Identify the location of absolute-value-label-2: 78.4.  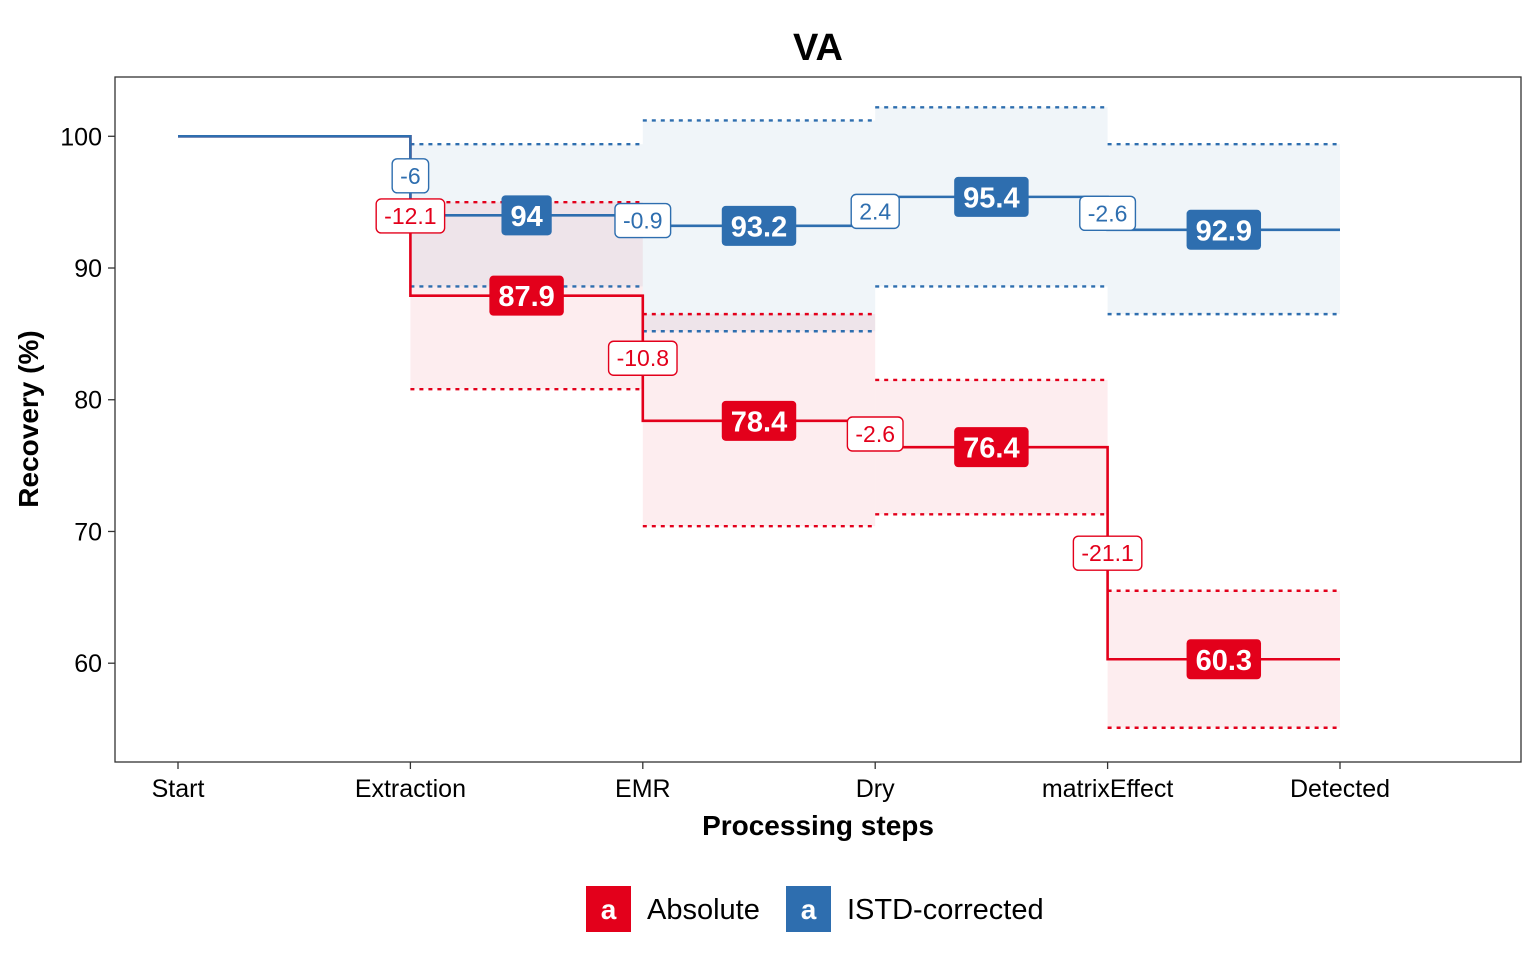
(759, 422).